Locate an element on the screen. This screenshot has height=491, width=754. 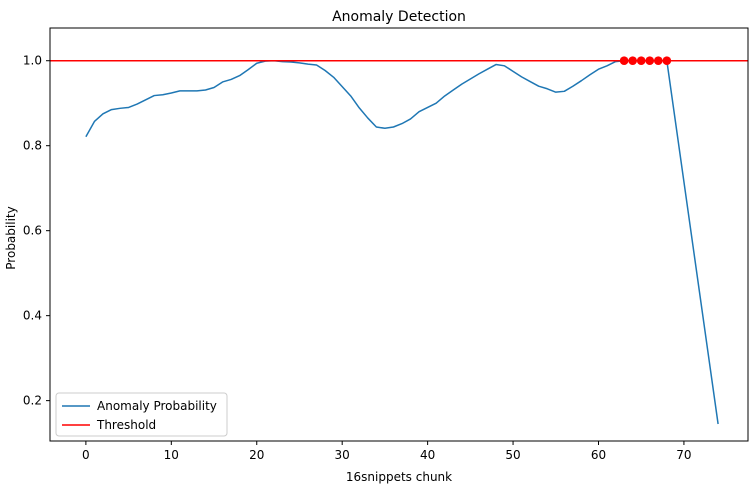
legend: Anomaly Probability Threshold is located at coordinates (141, 414).